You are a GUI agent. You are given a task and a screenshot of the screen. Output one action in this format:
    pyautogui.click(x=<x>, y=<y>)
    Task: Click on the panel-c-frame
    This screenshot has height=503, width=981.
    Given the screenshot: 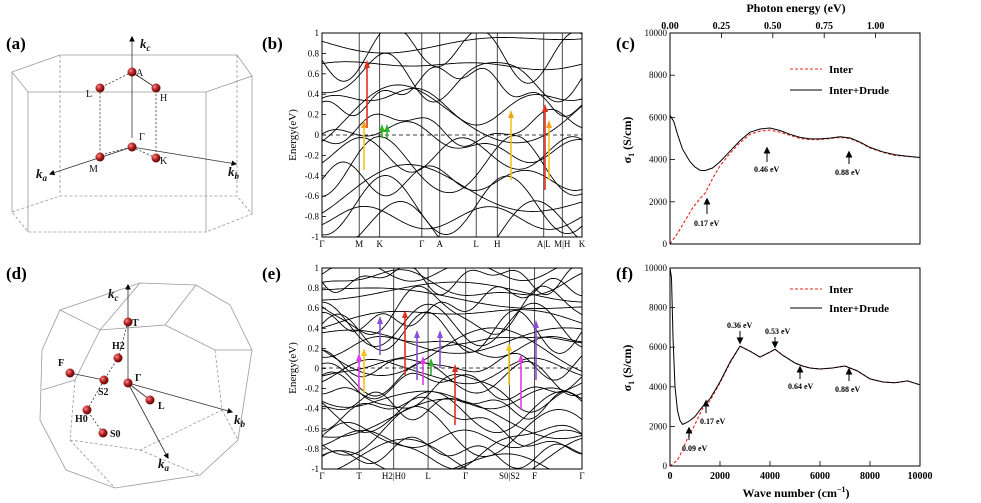 What is the action you would take?
    pyautogui.click(x=795, y=138)
    